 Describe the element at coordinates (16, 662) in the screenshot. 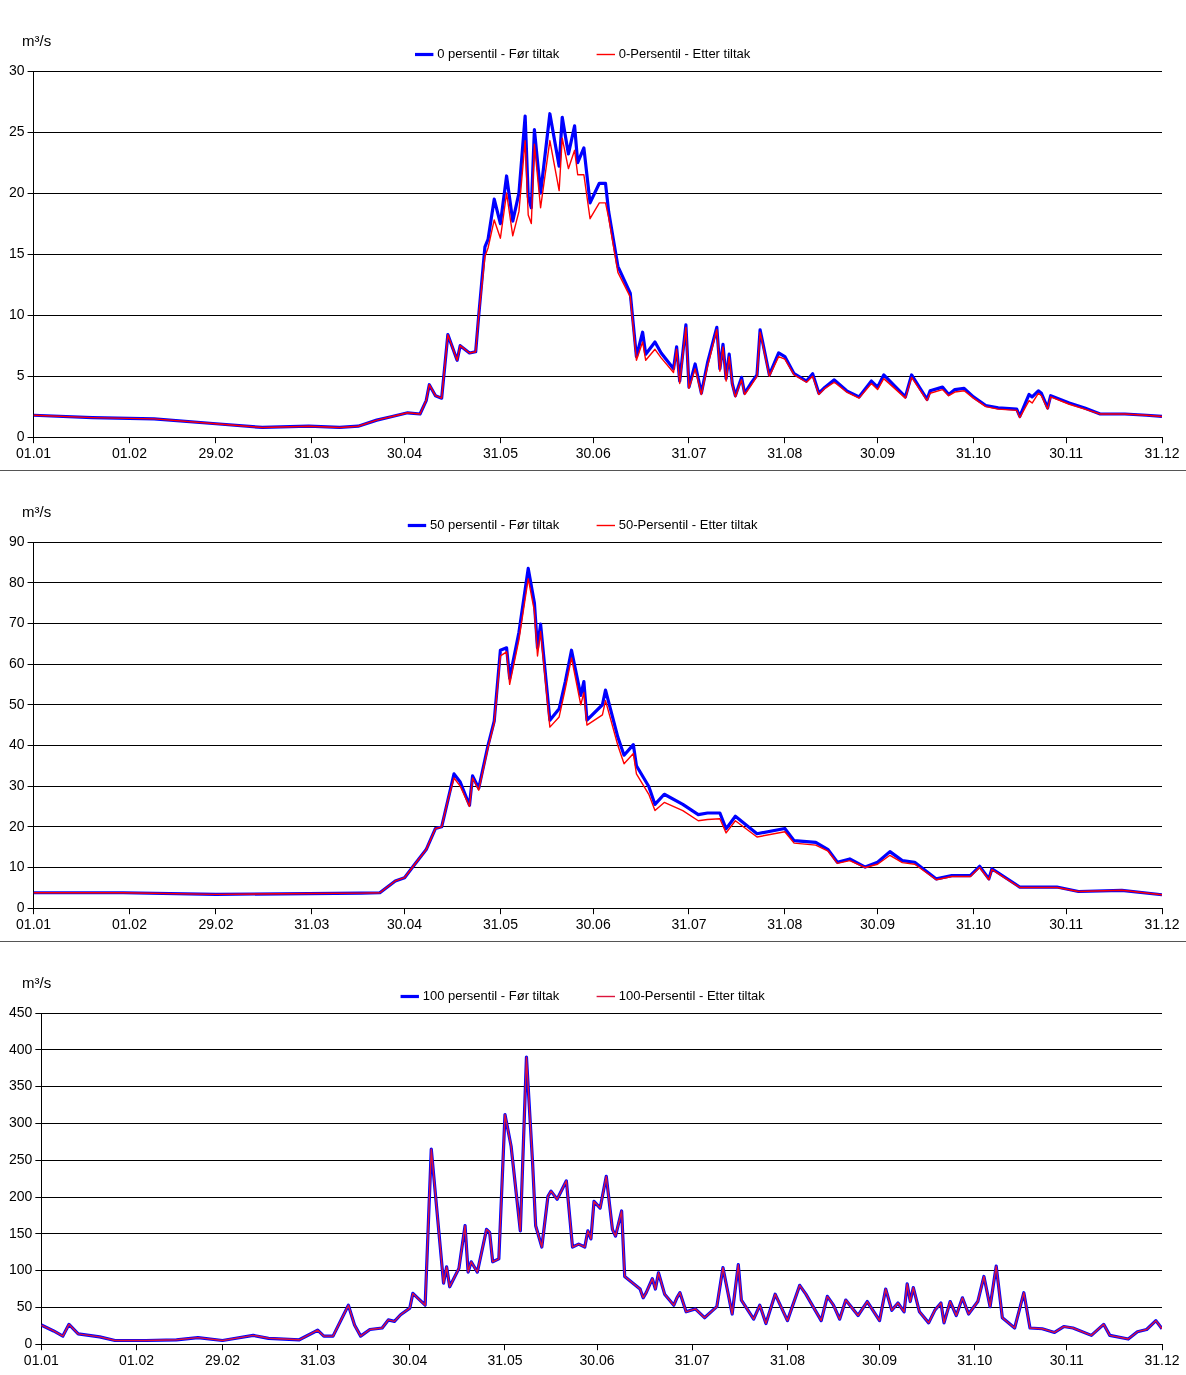

I see `y-tick-label: 60` at that location.